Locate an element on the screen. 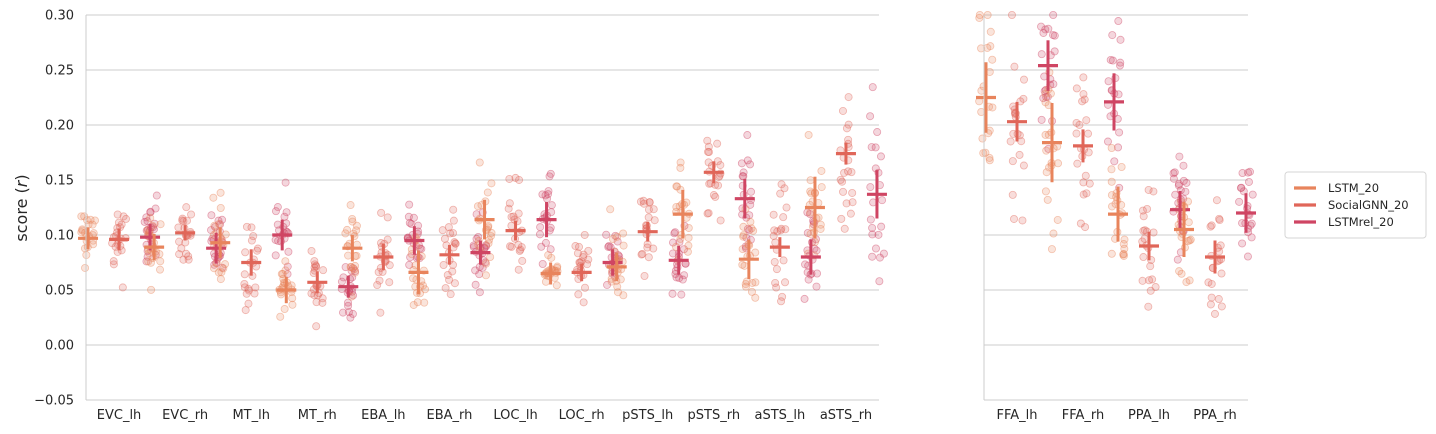 The height and width of the screenshot is (434, 1436). x-tick-label: EBA_lh is located at coordinates (383, 415).